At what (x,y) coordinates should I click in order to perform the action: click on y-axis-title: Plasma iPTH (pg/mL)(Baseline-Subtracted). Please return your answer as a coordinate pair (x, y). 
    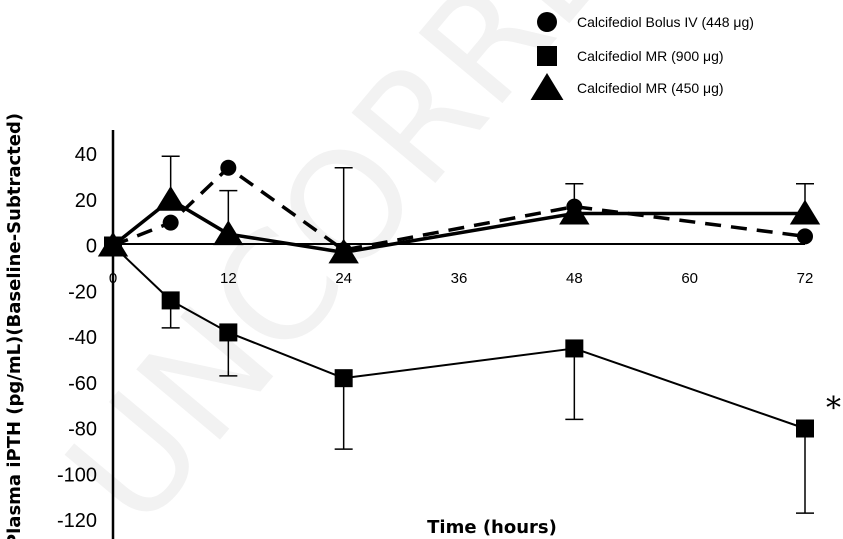
    Looking at the image, I should click on (14, 326).